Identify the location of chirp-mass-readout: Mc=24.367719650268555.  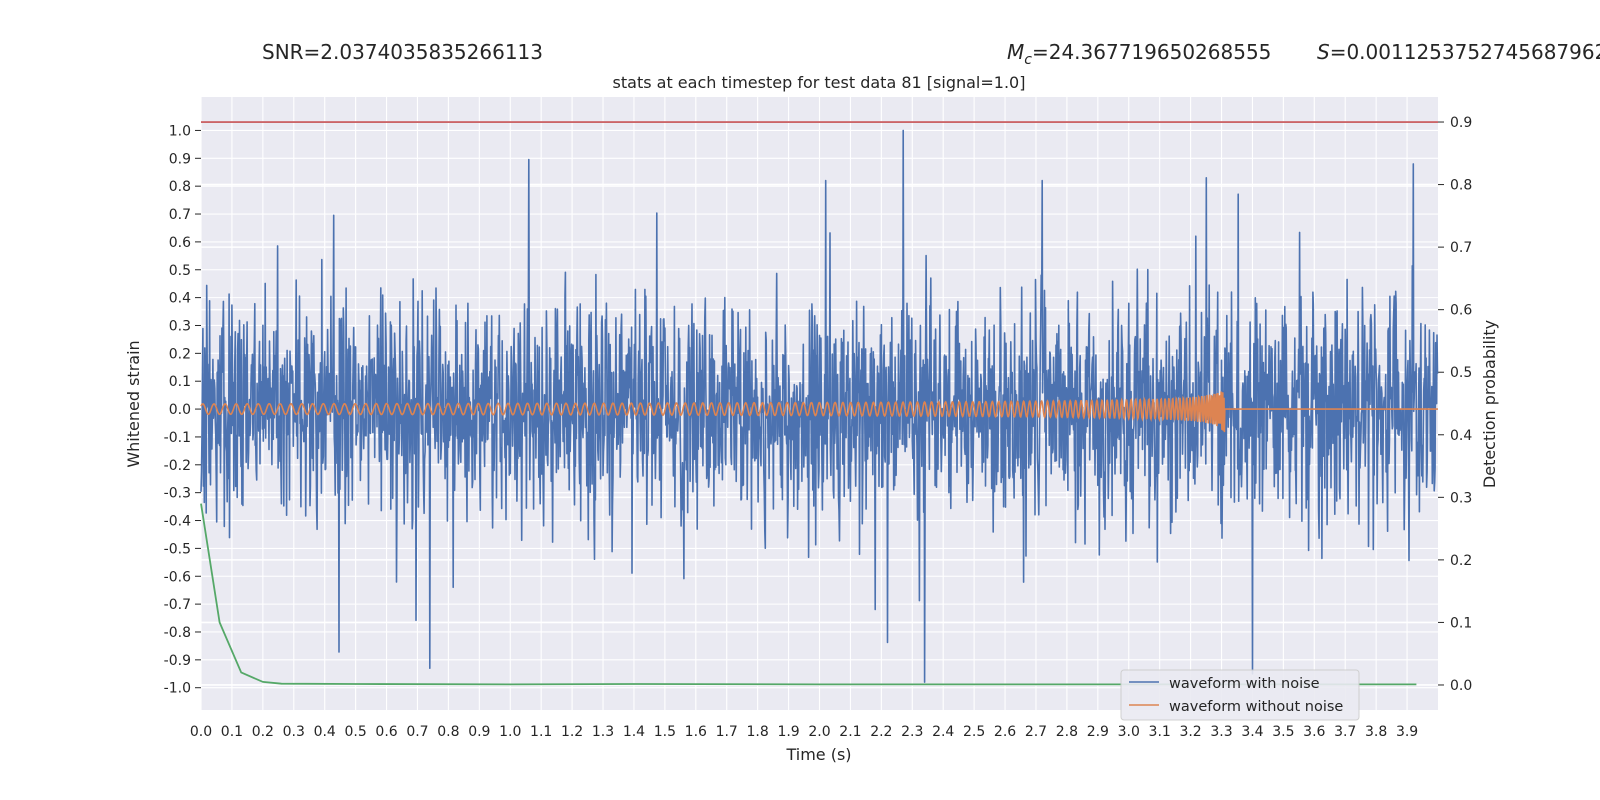
(1139, 54).